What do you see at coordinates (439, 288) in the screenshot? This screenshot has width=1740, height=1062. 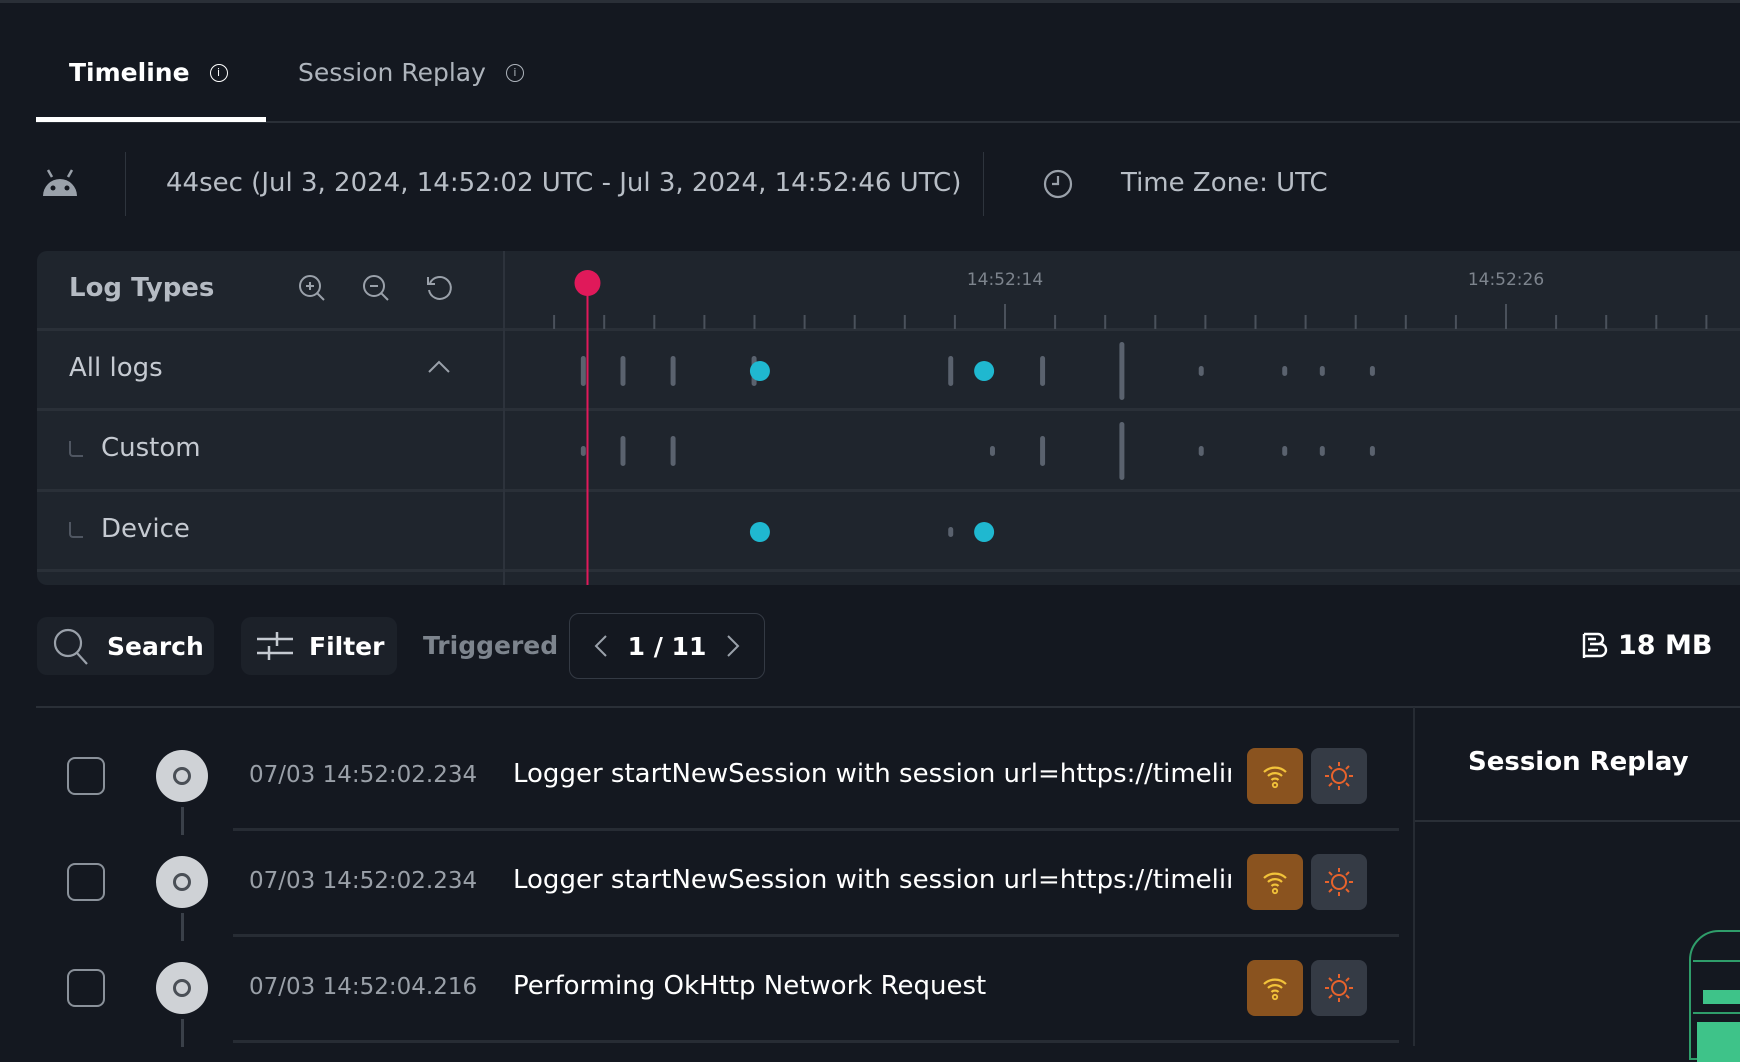 I see `reset-icon` at bounding box center [439, 288].